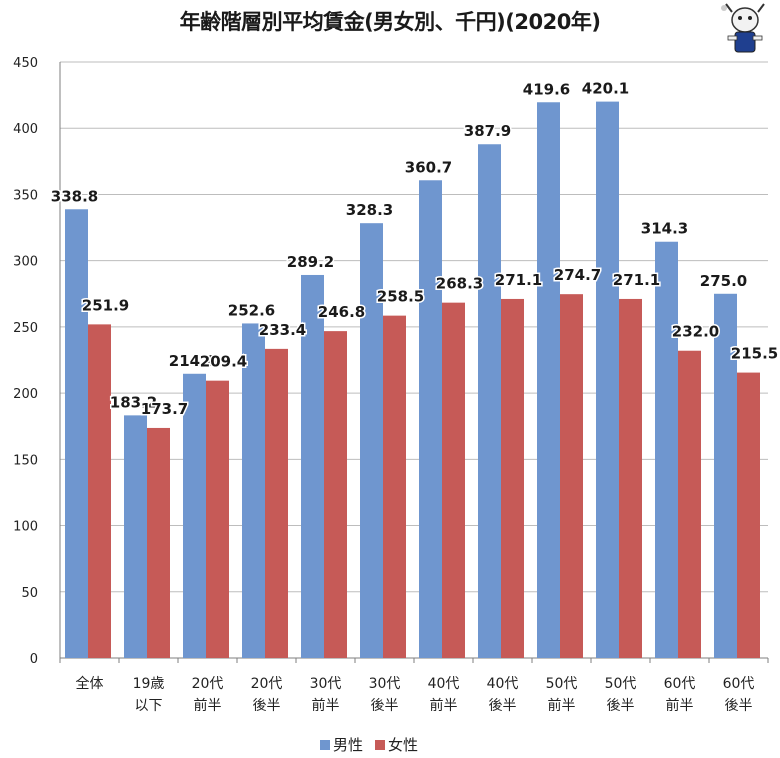 The height and width of the screenshot is (758, 780). Describe the element at coordinates (348, 745) in the screenshot. I see `legend-label-male: 男性` at that location.